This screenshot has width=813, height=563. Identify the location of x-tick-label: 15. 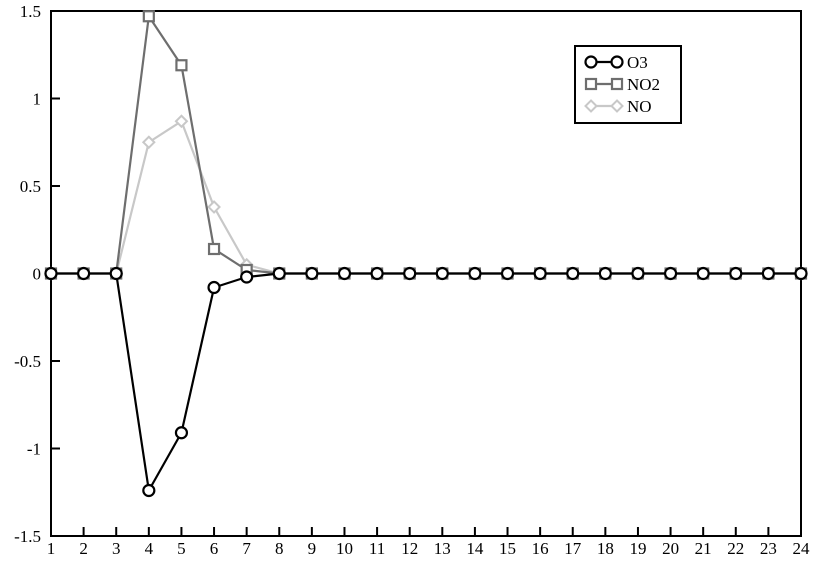
(507, 548).